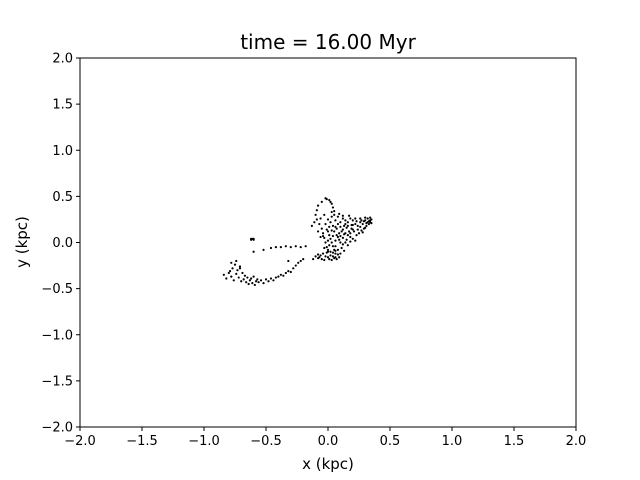 This screenshot has width=640, height=480. Describe the element at coordinates (62, 59) in the screenshot. I see `y-tick-label: 2.0` at that location.